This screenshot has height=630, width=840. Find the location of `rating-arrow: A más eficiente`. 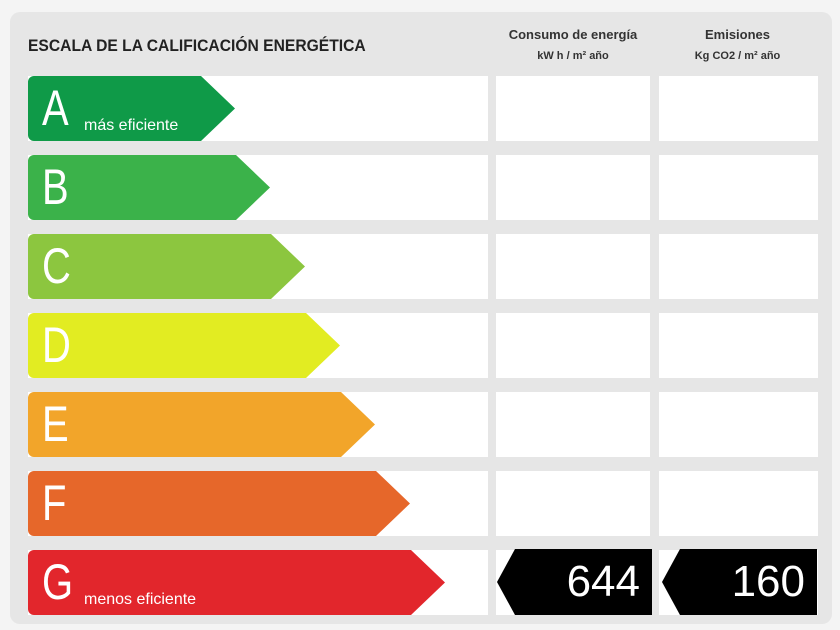

rating-arrow: A más eficiente is located at coordinates (131, 108).